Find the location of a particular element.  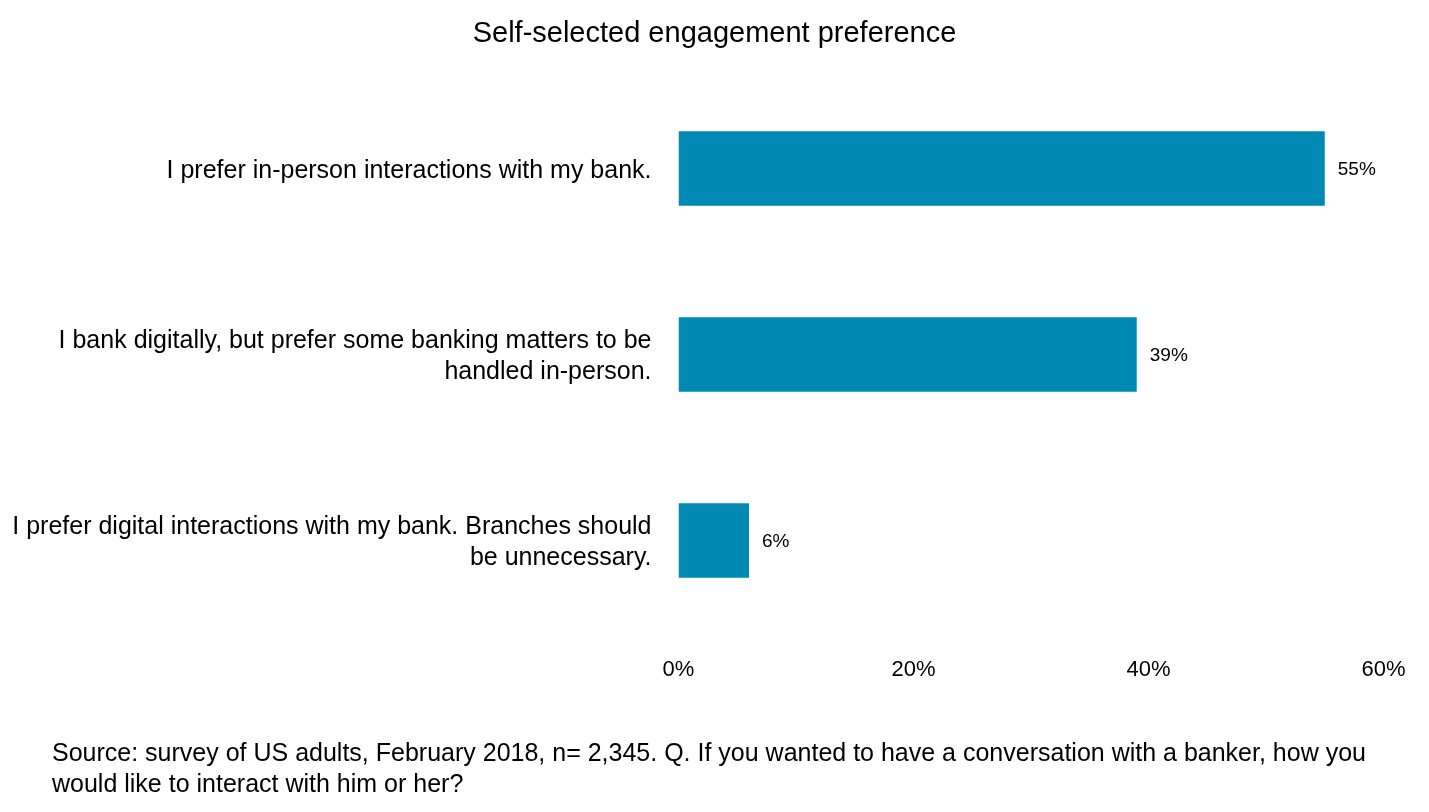

x-tick-label: 60% is located at coordinates (1383, 668).